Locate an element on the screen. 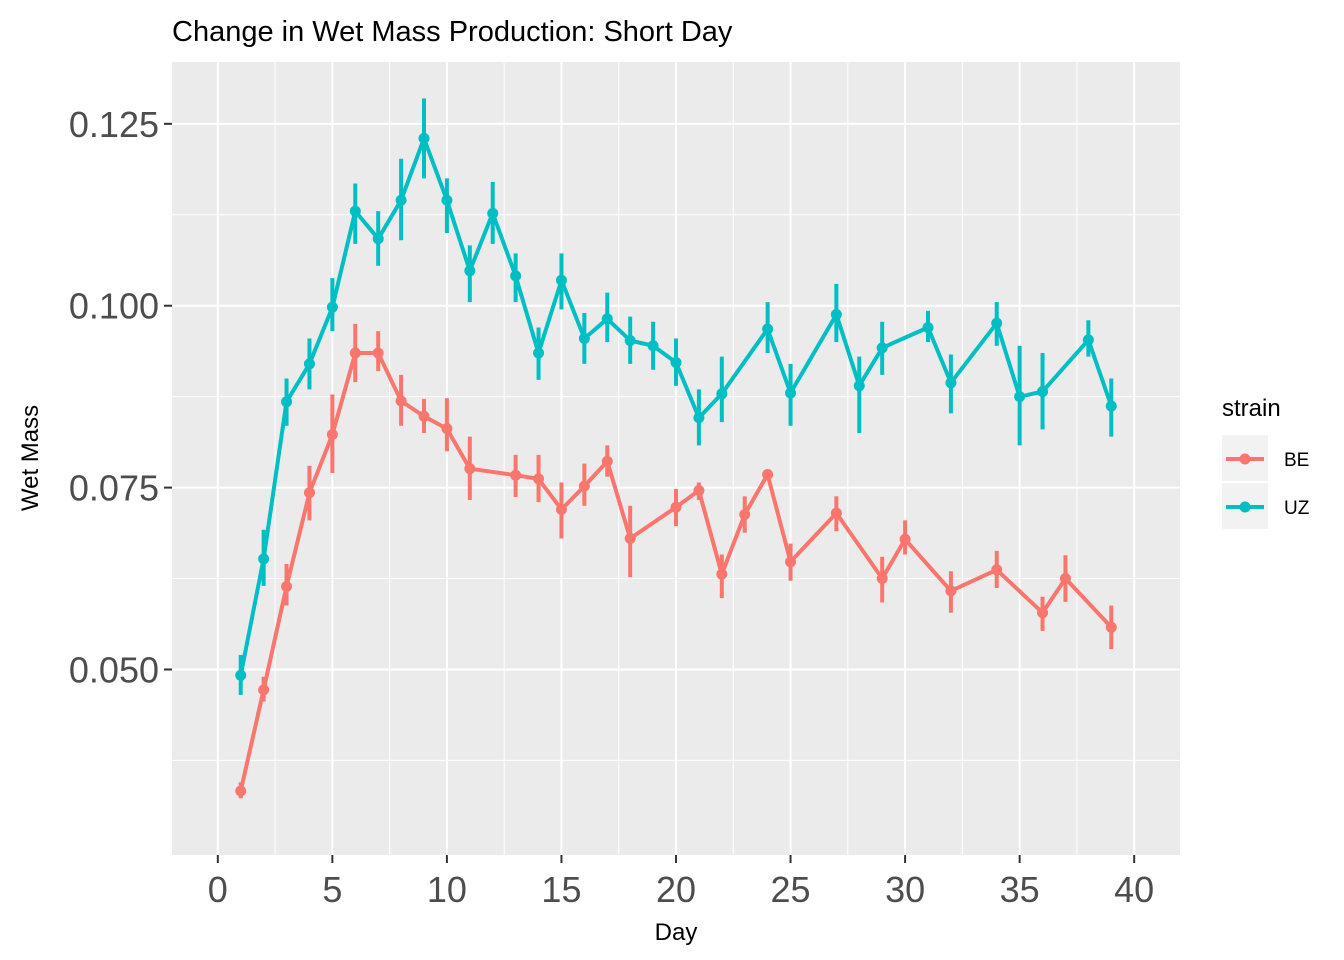  x-tick-label: 10 is located at coordinates (447, 889).